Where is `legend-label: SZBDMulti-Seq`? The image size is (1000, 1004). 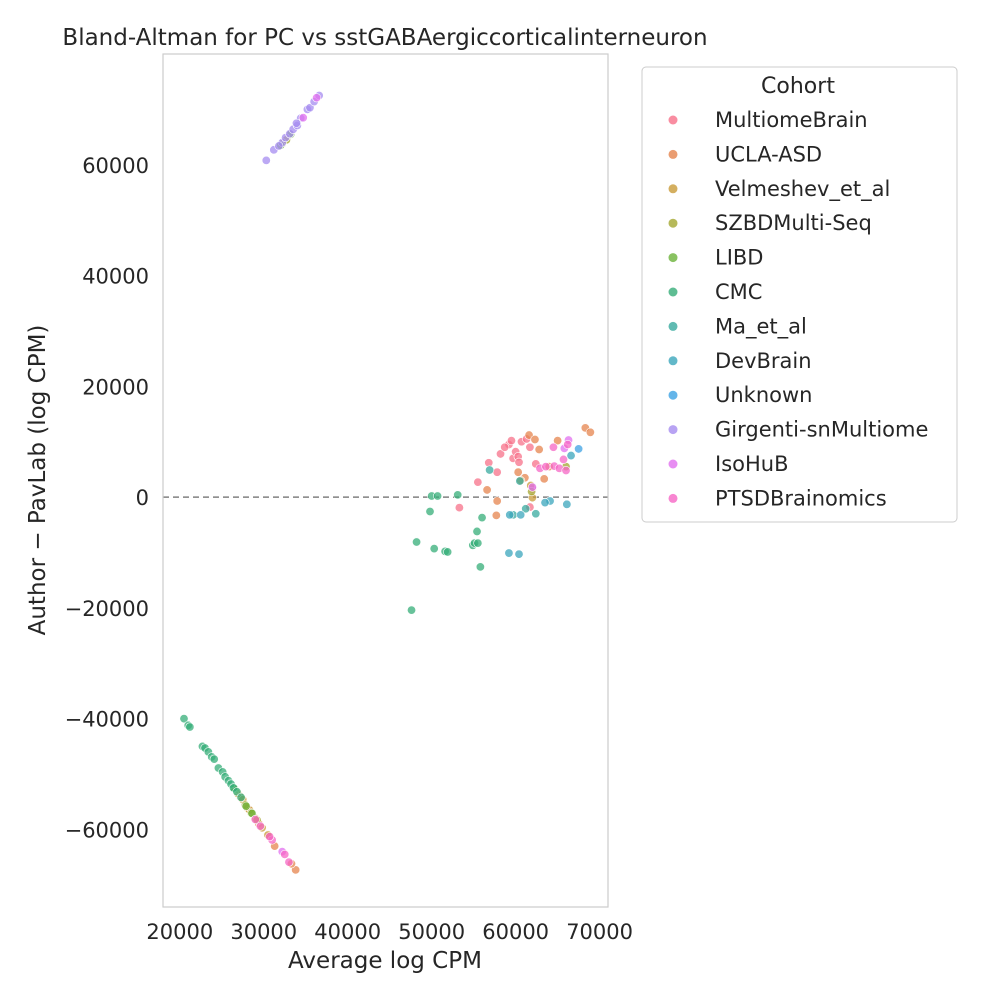
legend-label: SZBDMulti-Seq is located at coordinates (793, 223).